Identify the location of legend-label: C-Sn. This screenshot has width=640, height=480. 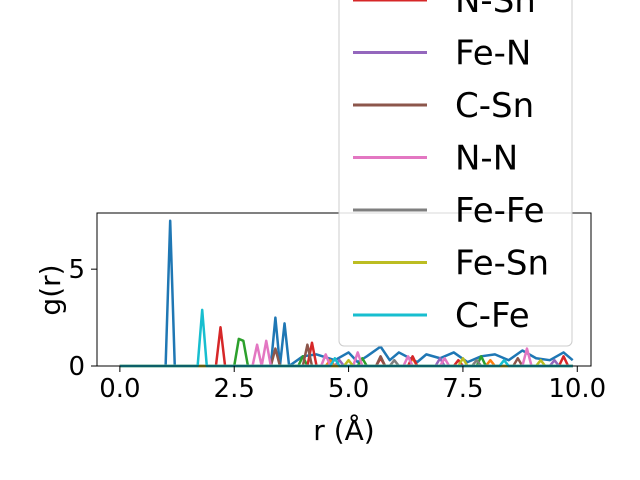
(494, 106).